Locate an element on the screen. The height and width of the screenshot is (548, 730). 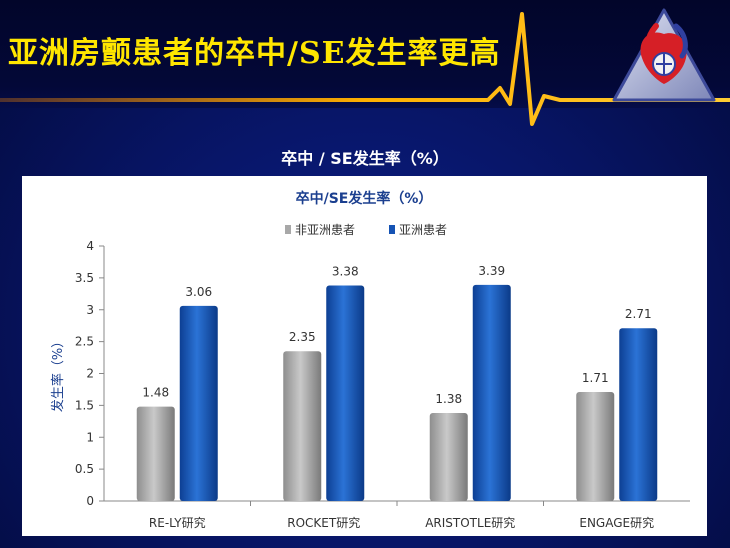
data-label: 2.71 is located at coordinates (638, 314).